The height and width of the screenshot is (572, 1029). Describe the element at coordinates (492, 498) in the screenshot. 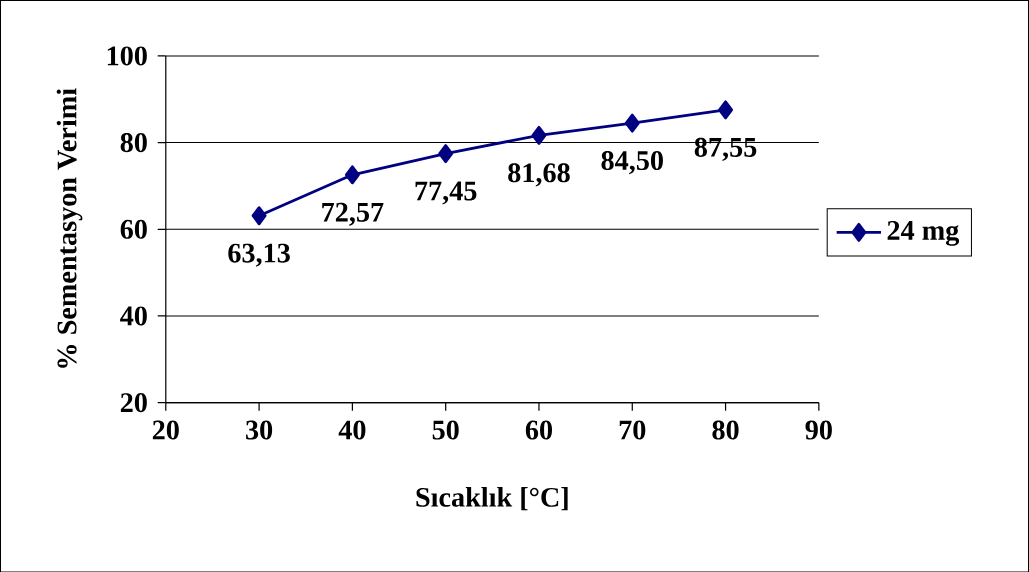

I see `x-axis-title: Sıcaklık [°C]` at that location.